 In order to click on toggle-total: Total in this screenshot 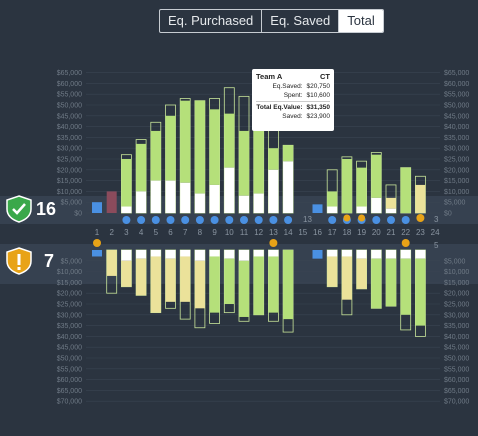, I will do `click(361, 21)`.